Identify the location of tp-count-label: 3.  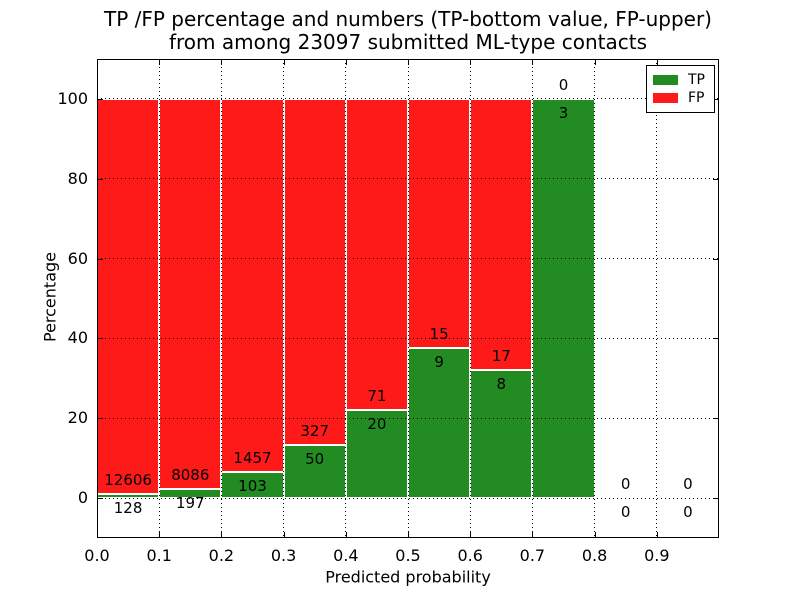
(563, 112).